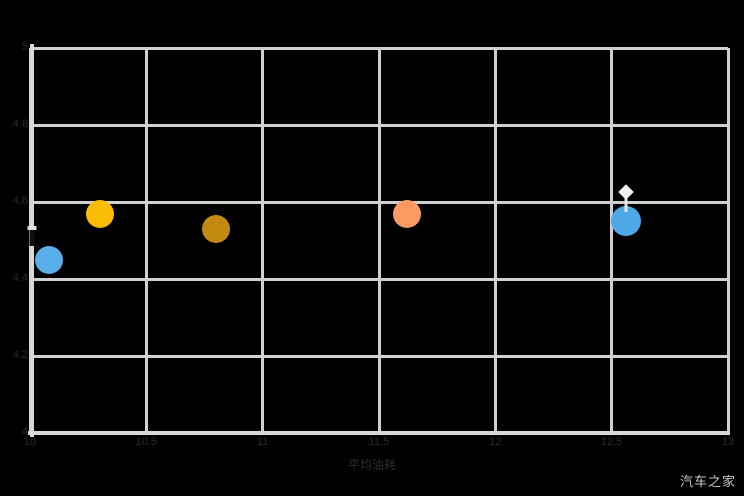 The image size is (744, 496). I want to click on y-axis-tick-label: 4.4, so click(20, 278).